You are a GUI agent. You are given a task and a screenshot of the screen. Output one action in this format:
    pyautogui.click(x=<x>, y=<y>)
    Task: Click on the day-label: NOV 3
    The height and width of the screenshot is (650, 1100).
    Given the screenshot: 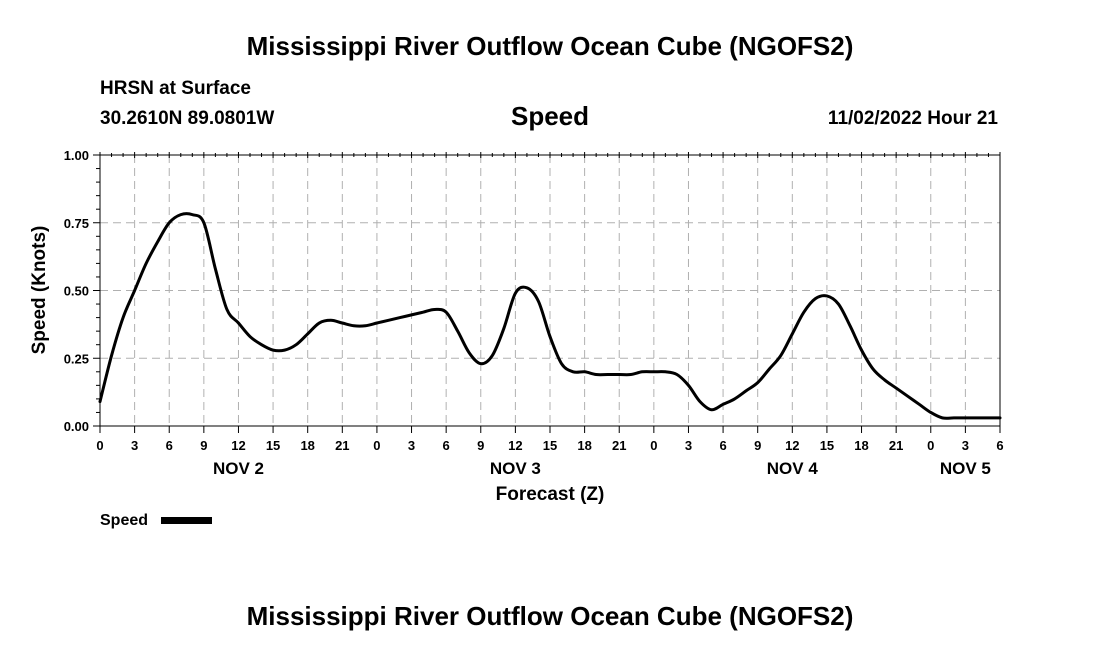 What is the action you would take?
    pyautogui.click(x=515, y=468)
    